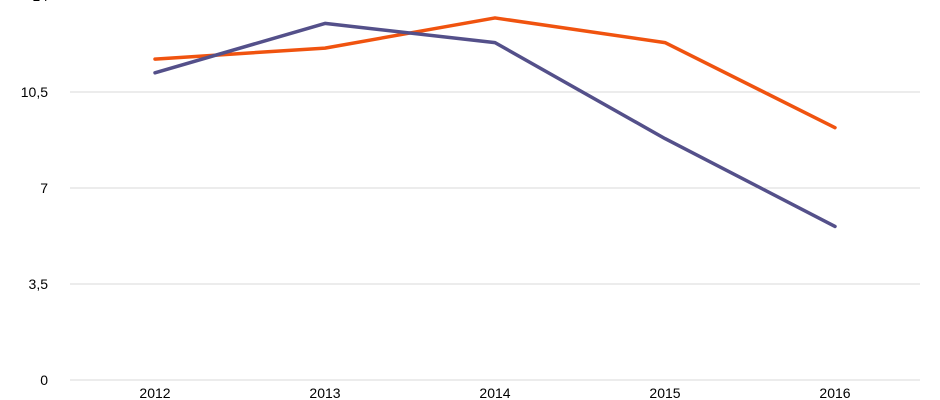 Image resolution: width=940 pixels, height=400 pixels. What do you see at coordinates (154, 392) in the screenshot?
I see `x-tick-label: 2012` at bounding box center [154, 392].